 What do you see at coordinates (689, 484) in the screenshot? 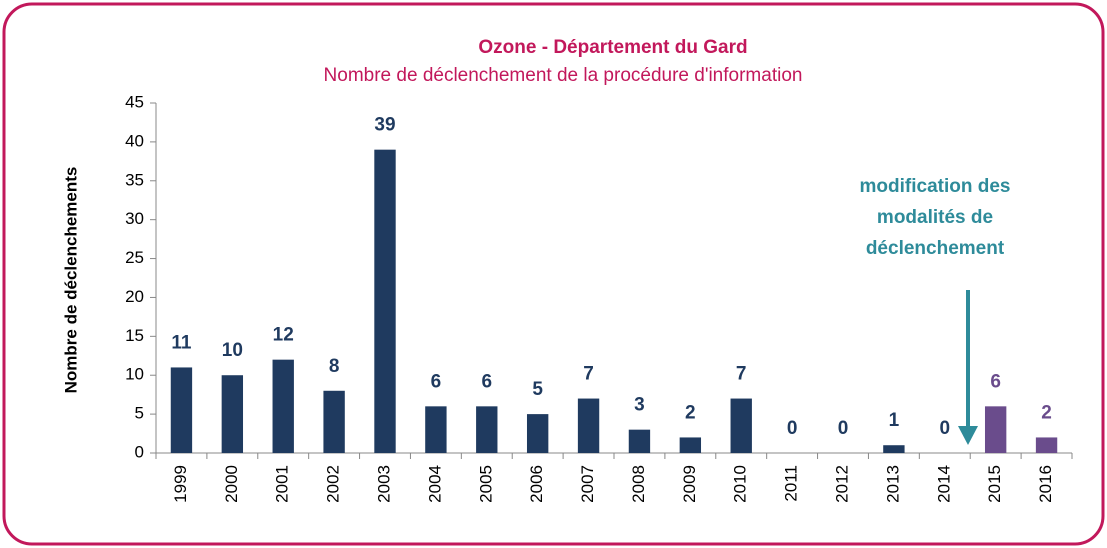
I see `x-tick-label: 2009` at bounding box center [689, 484].